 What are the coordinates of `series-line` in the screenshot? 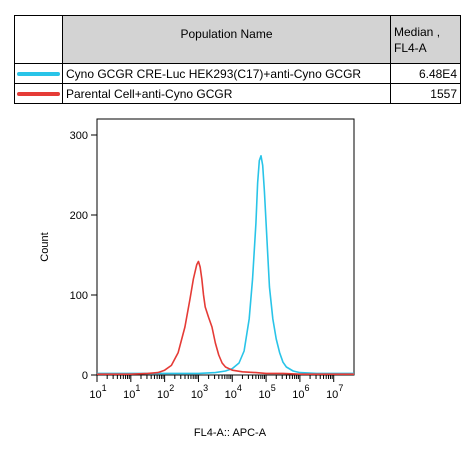 It's located at (225, 318).